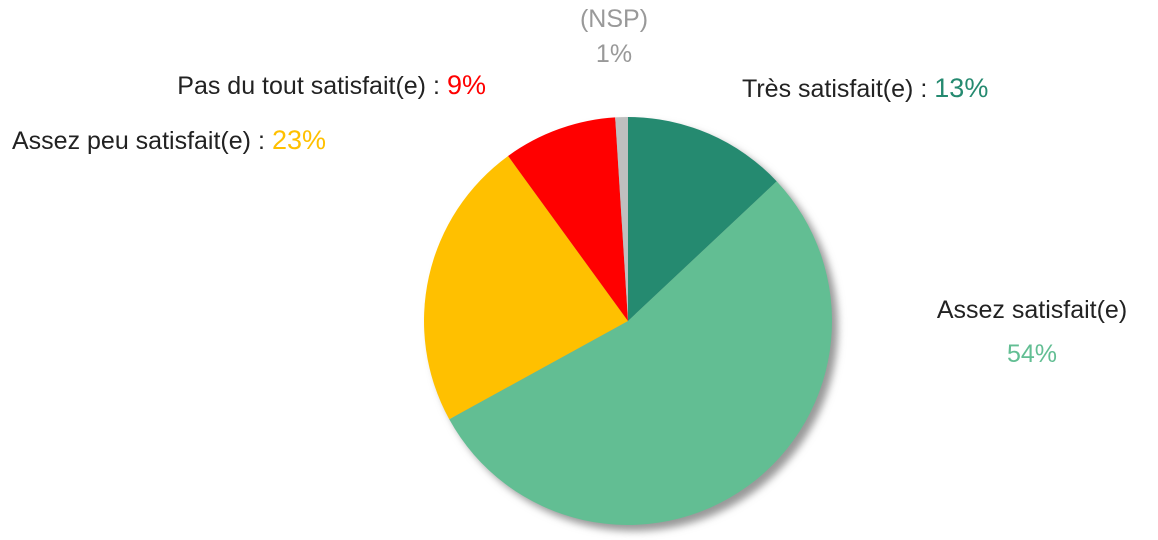 The height and width of the screenshot is (540, 1158). I want to click on slice-label: Assez peu satisfait(e):23%, so click(169, 140).